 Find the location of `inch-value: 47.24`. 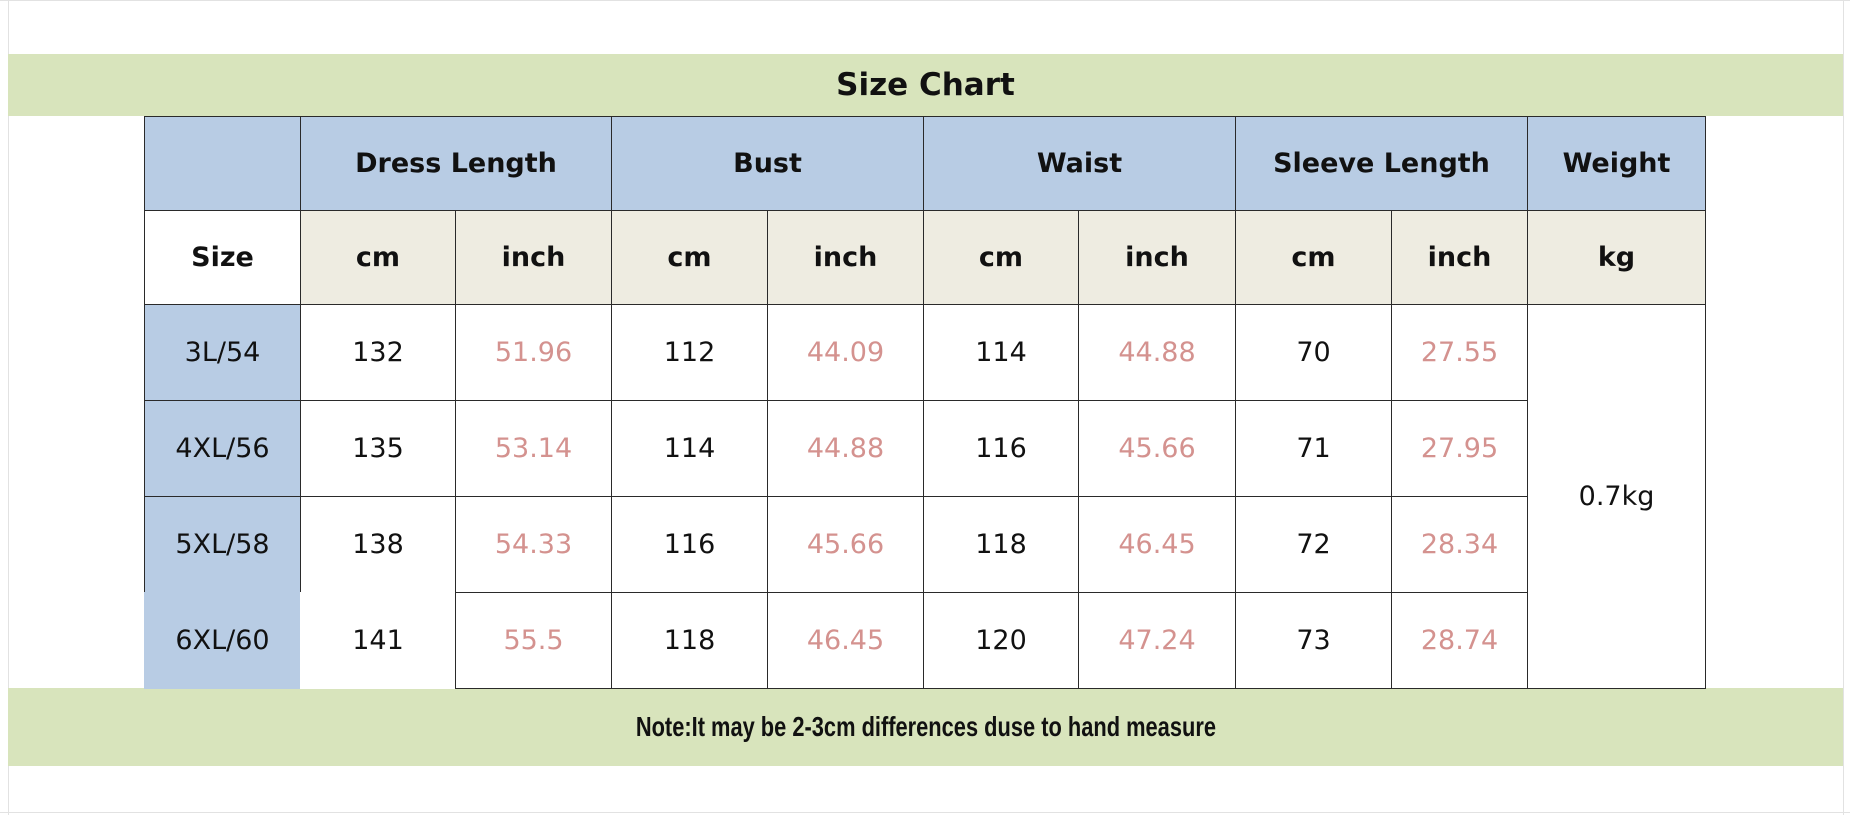

inch-value: 47.24 is located at coordinates (1157, 640).